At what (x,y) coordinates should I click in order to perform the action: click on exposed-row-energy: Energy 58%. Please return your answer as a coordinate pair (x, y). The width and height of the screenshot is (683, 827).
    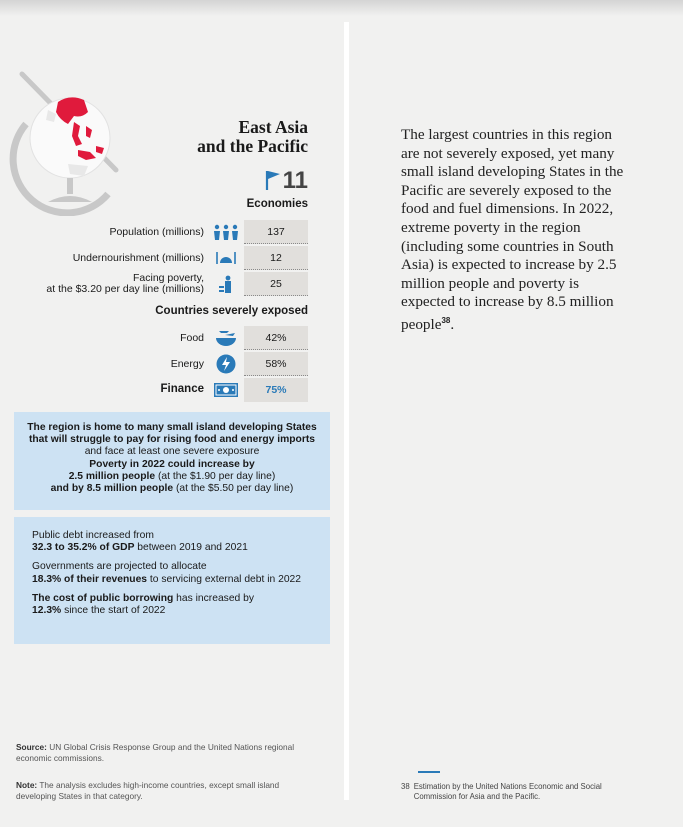
    Looking at the image, I should click on (161, 364).